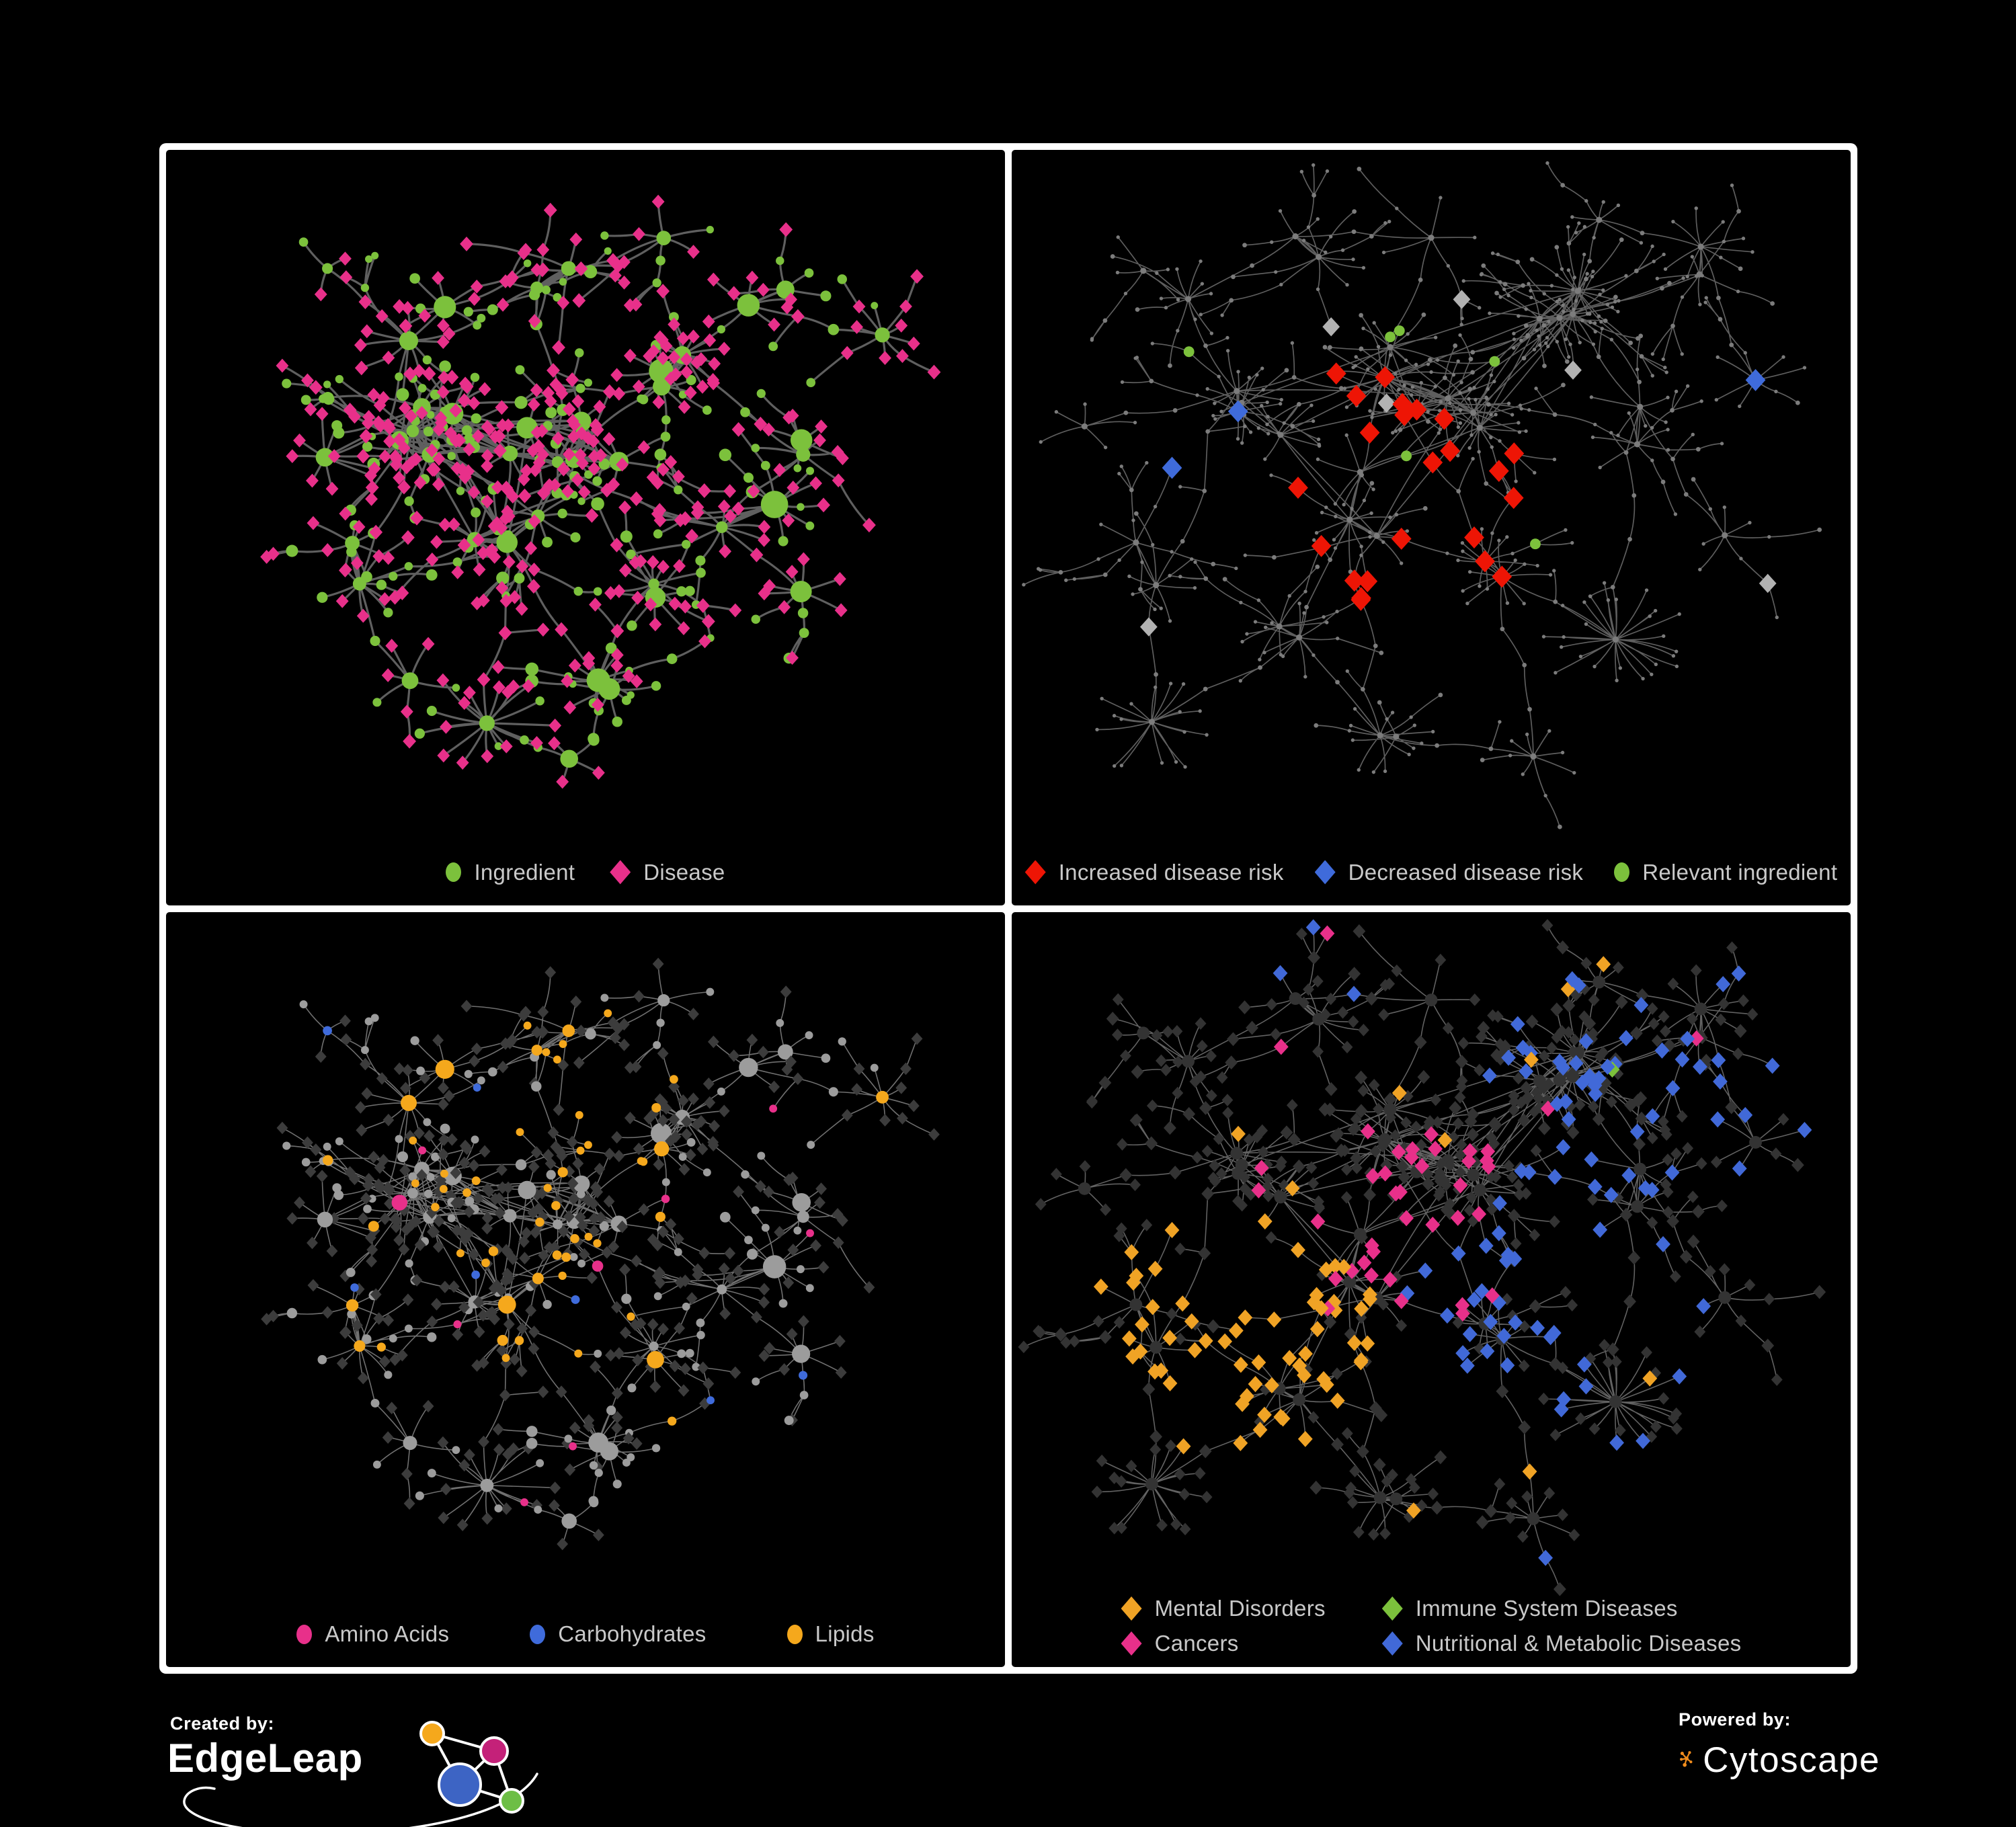  Describe the element at coordinates (1392, 1608) in the screenshot. I see `immune-system-swatch-icon` at that location.